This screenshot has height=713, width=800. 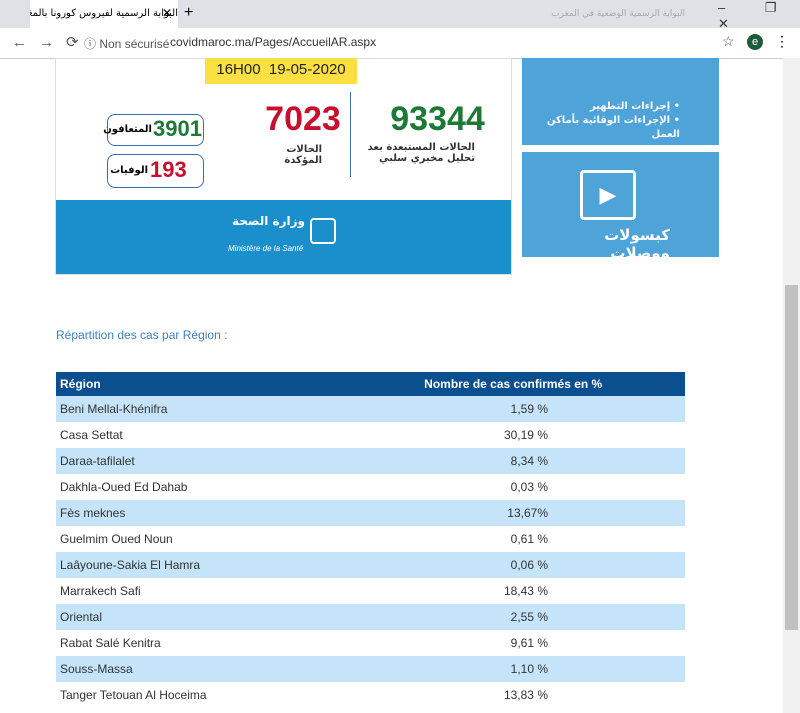 What do you see at coordinates (630, 106) in the screenshot?
I see `item: إجراءات التطهير` at bounding box center [630, 106].